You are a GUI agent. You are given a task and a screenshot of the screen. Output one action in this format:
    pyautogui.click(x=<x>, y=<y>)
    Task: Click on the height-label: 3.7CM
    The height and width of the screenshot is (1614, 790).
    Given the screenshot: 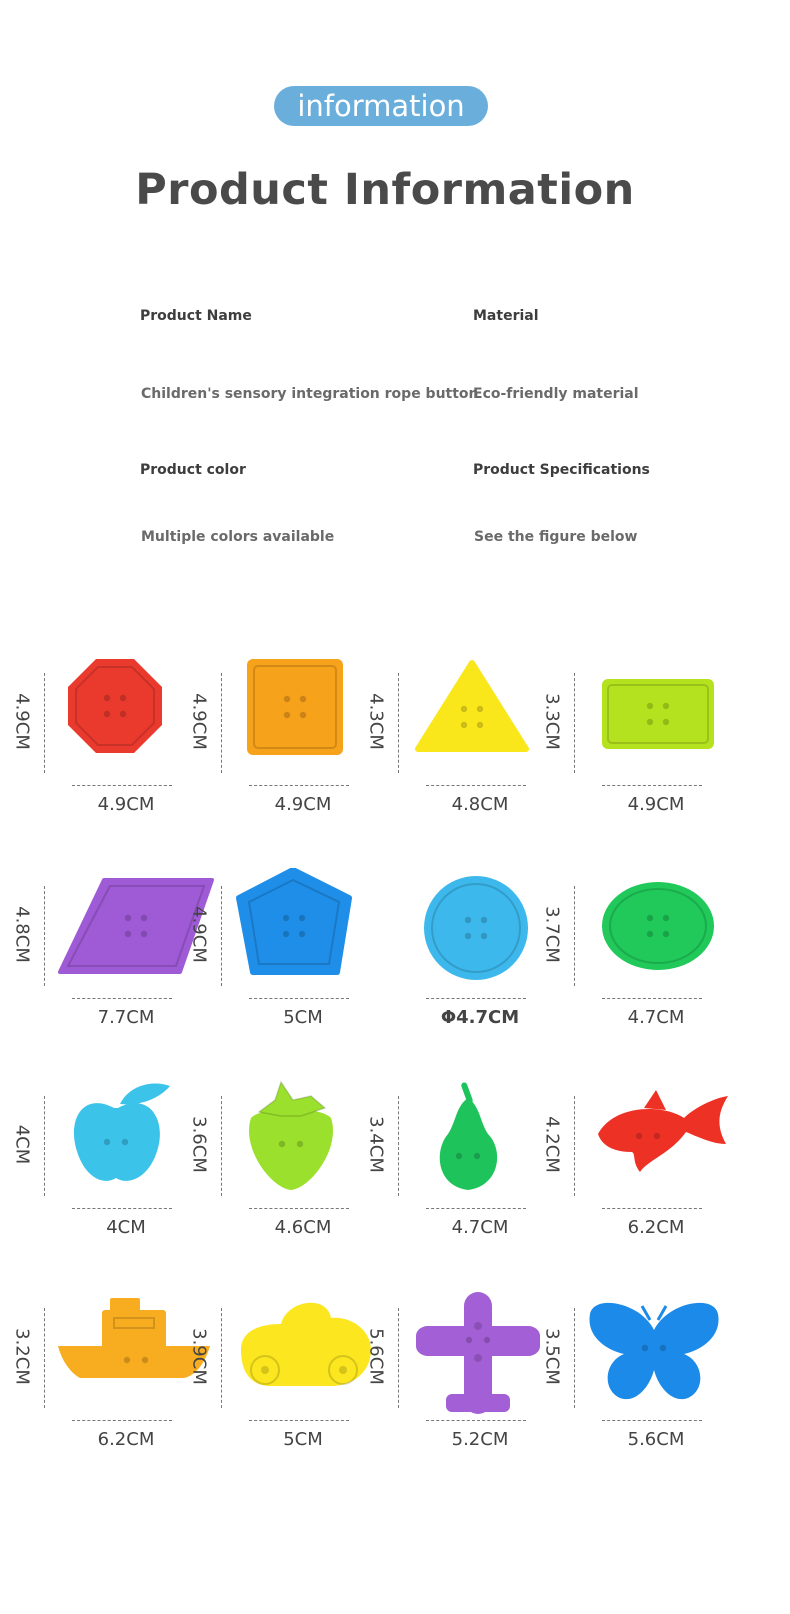 What is the action you would take?
    pyautogui.click(x=552, y=934)
    